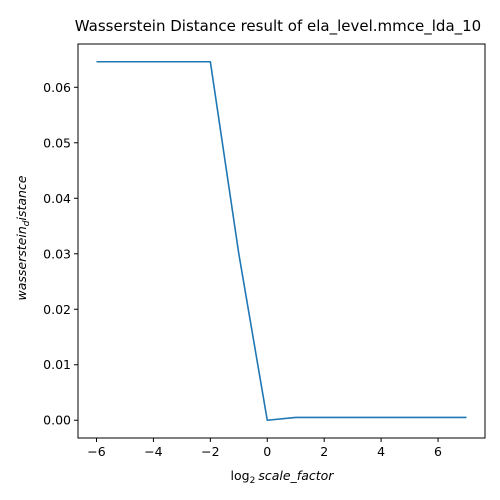 Image resolution: width=500 pixels, height=500 pixels. I want to click on y-axis-label-subscript: d, so click(27, 223).